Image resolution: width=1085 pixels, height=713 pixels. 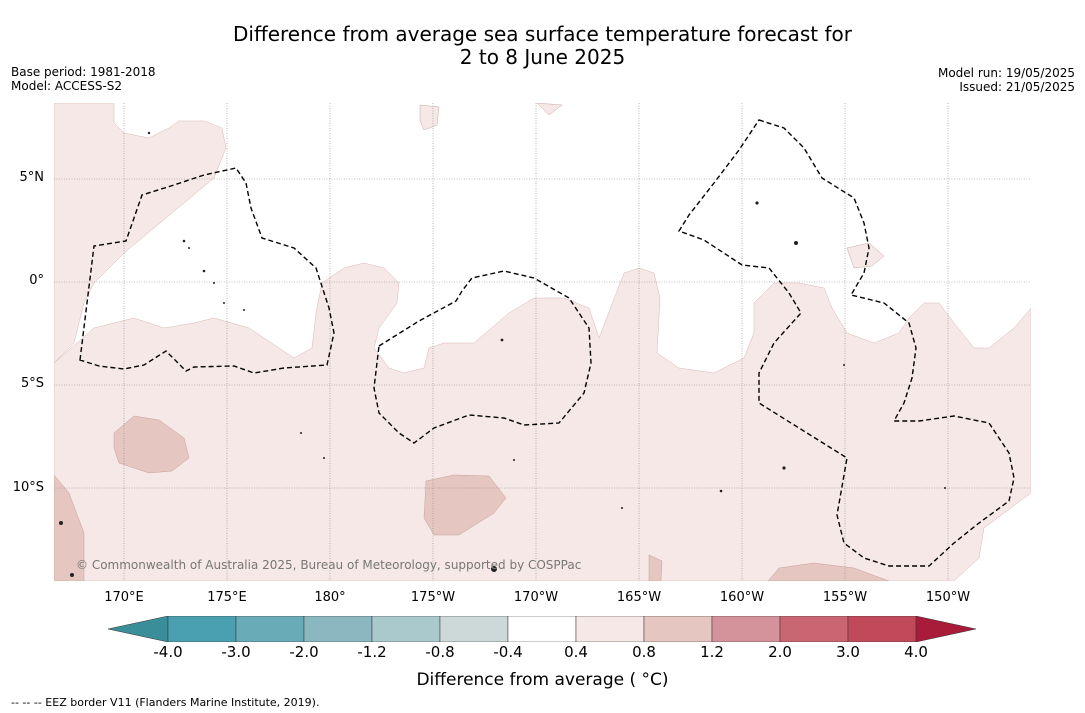 What do you see at coordinates (639, 597) in the screenshot?
I see `lon-label-165W: 165°W` at bounding box center [639, 597].